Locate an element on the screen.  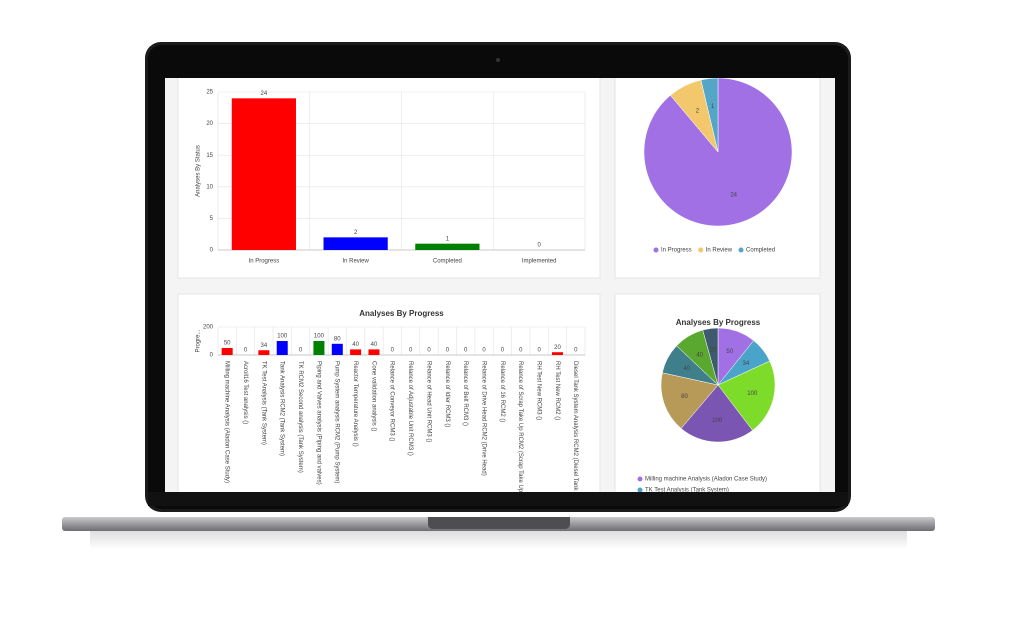
x-tick-label: Relance of Conveyor RCM3 () is located at coordinates (392, 401).